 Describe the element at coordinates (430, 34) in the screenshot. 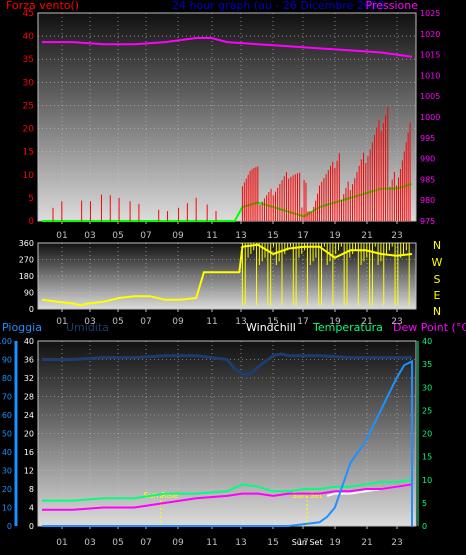

I see `y-tick-label-right: 1020` at that location.